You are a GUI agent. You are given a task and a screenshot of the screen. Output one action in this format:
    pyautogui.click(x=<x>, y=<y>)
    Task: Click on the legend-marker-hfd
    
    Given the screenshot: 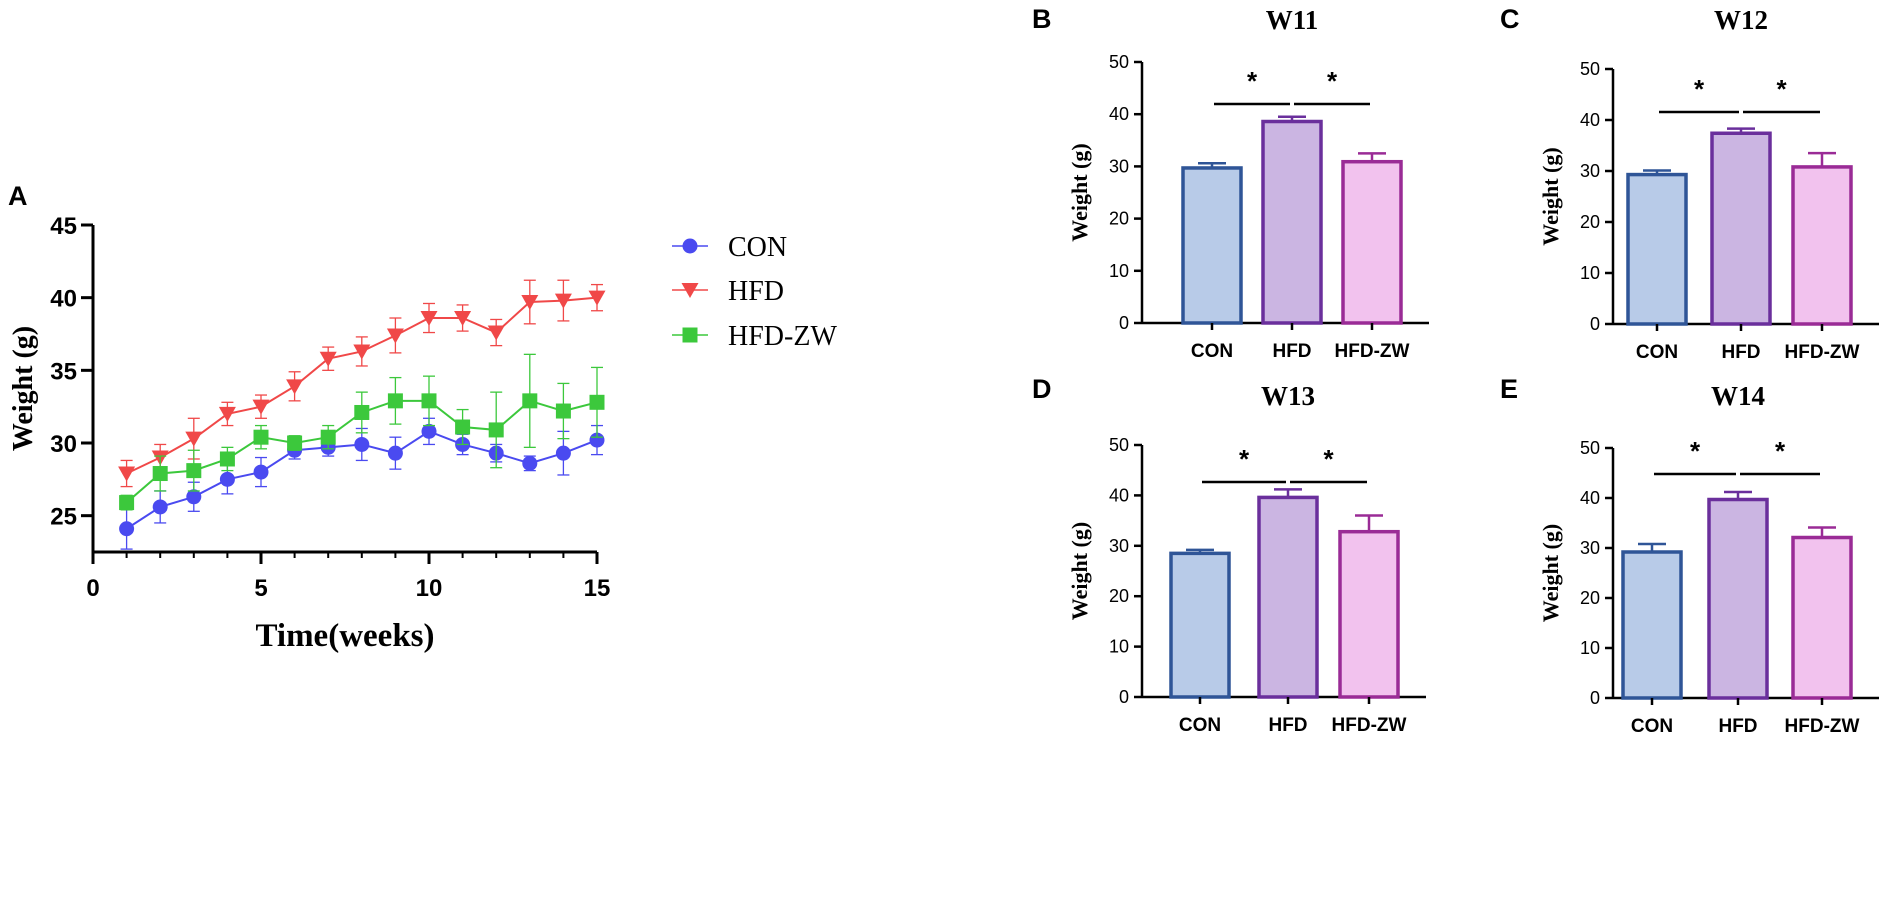 What is the action you would take?
    pyautogui.click(x=690, y=290)
    